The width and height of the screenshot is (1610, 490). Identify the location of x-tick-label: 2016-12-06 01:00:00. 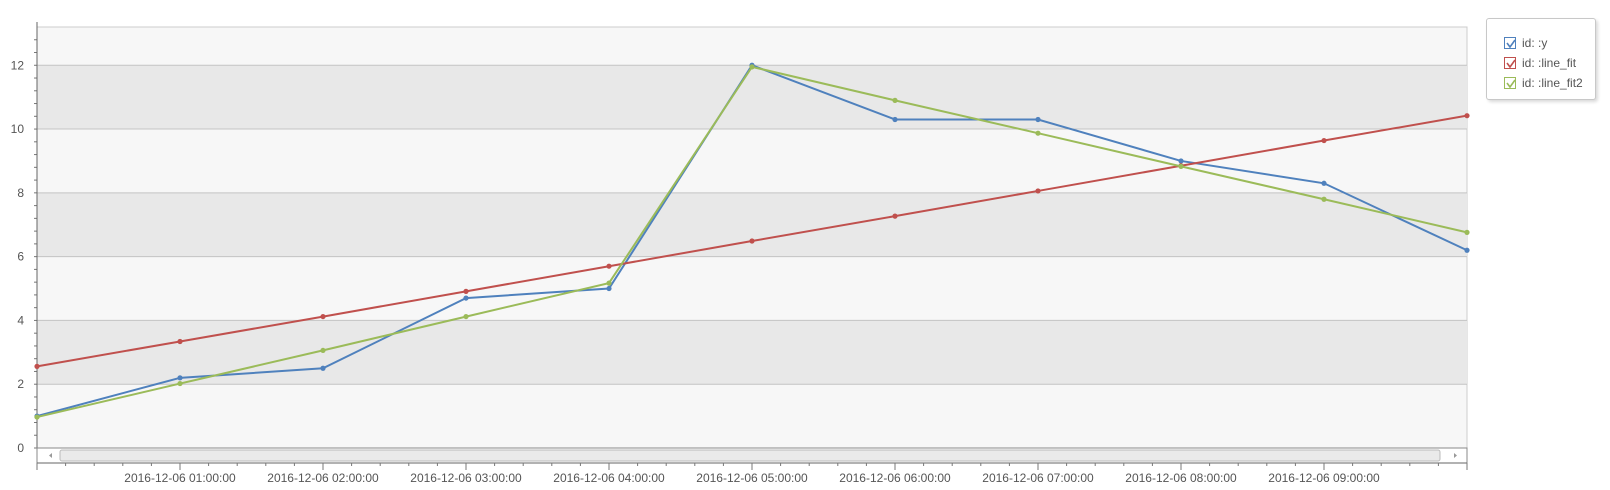
(180, 478).